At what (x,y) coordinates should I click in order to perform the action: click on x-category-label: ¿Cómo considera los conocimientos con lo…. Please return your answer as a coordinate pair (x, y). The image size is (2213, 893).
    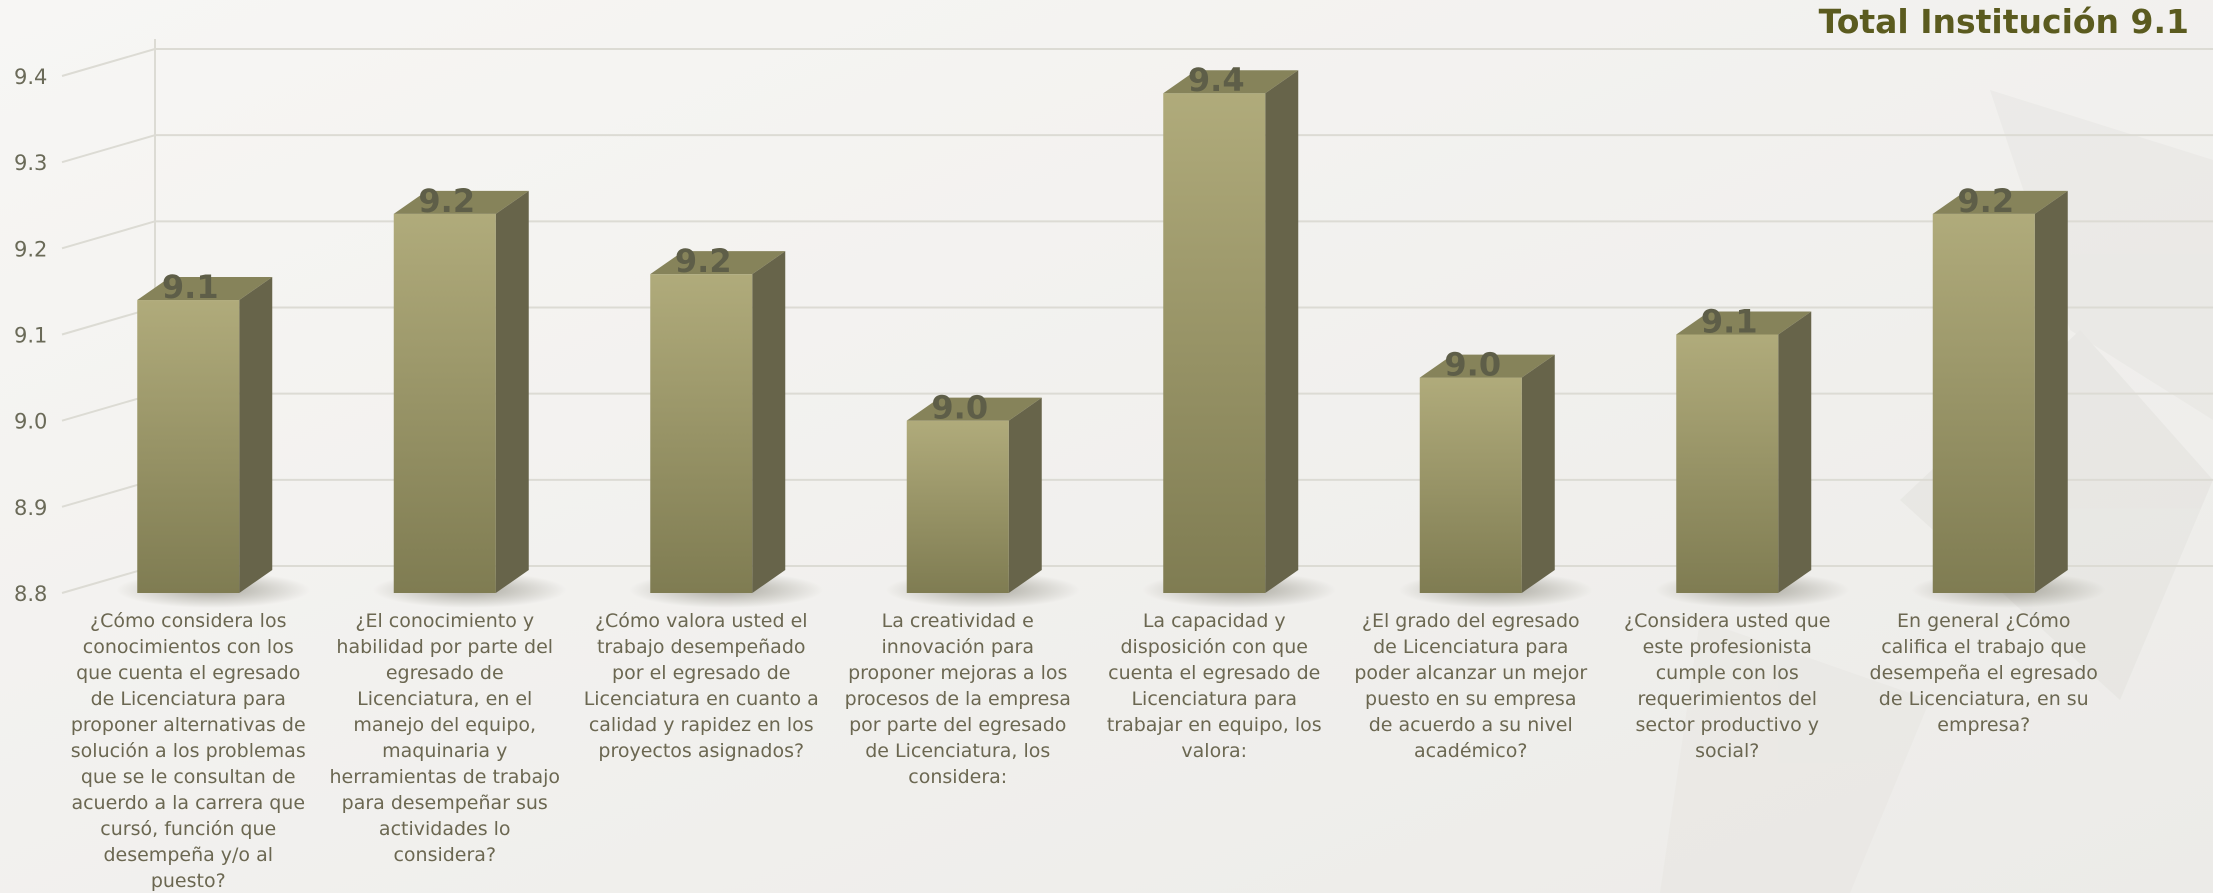
    Looking at the image, I should click on (188, 751).